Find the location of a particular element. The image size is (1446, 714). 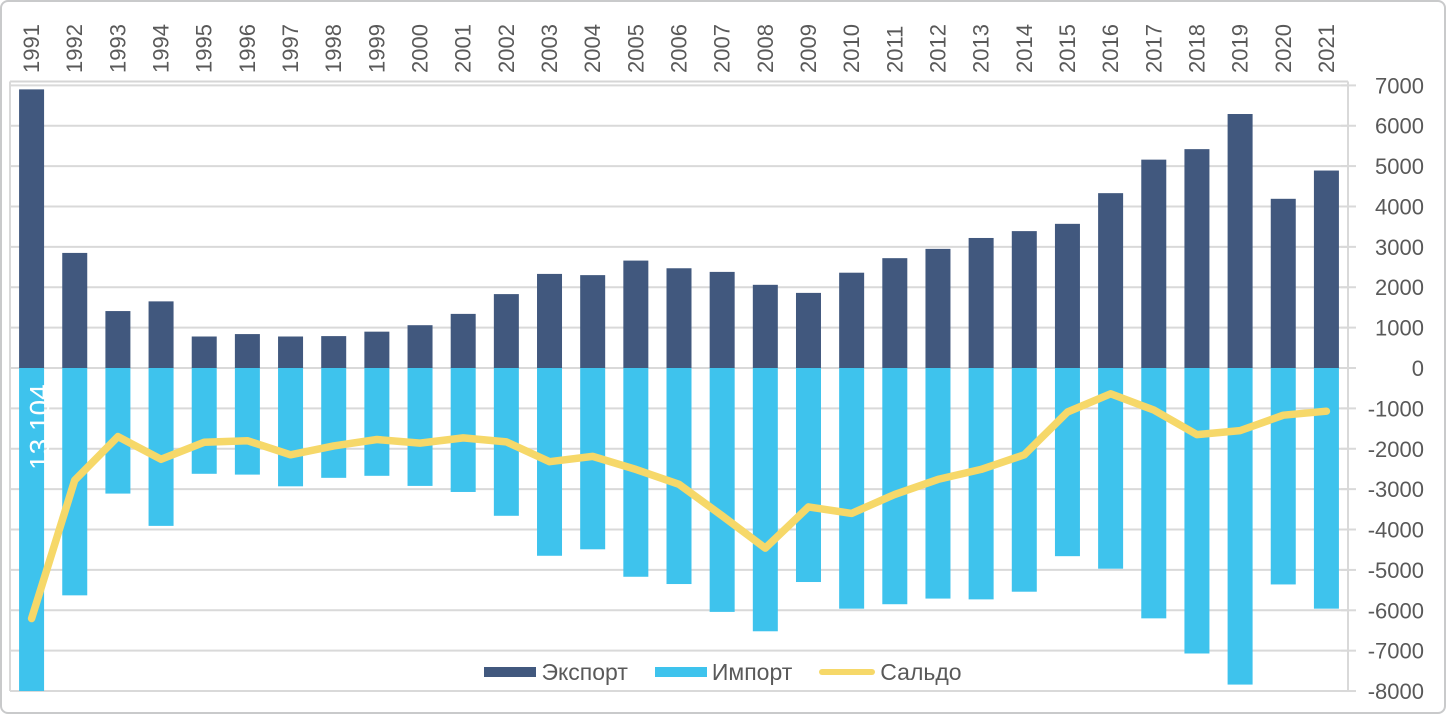

bar-Импорт-2006 is located at coordinates (679, 476).